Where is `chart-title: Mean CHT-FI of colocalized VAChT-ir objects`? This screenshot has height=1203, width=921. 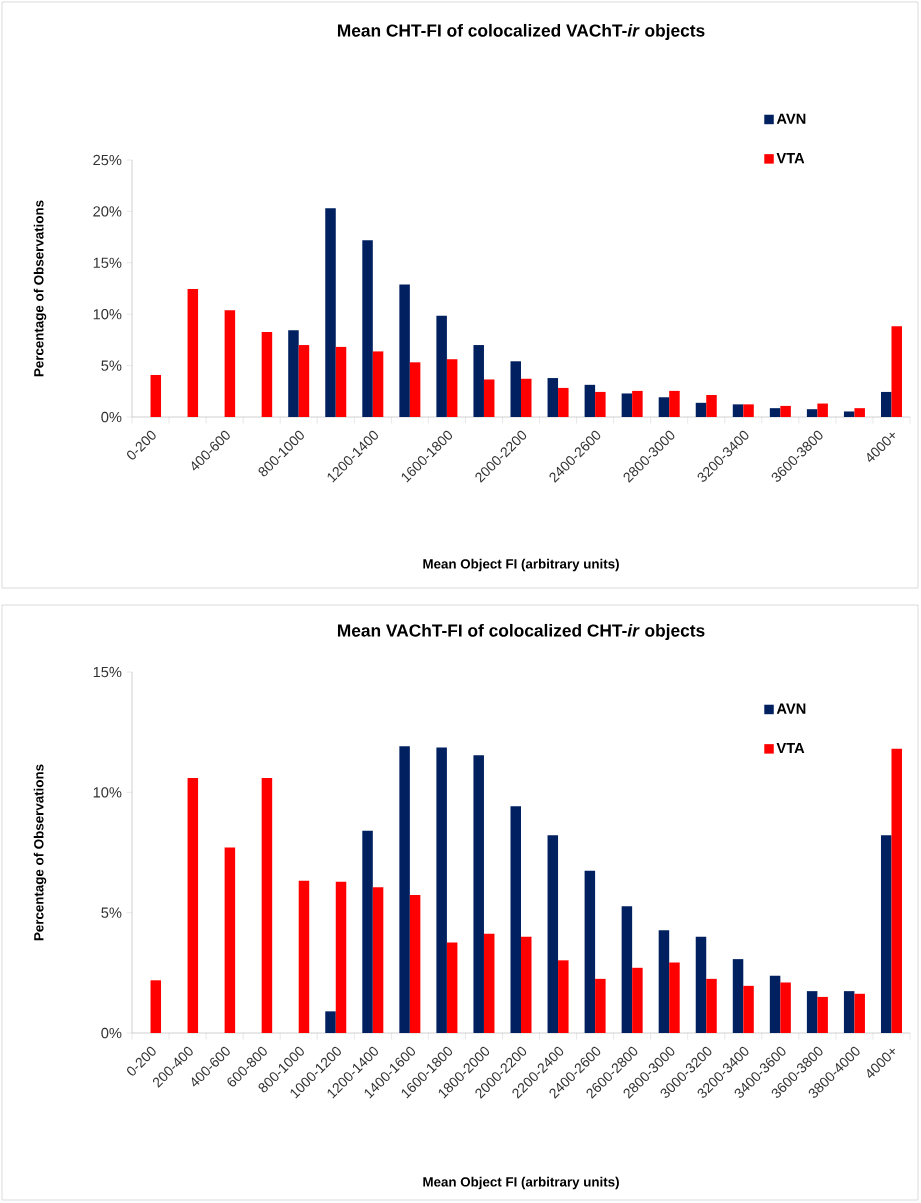 chart-title: Mean CHT-FI of colocalized VAChT-ir objects is located at coordinates (521, 32).